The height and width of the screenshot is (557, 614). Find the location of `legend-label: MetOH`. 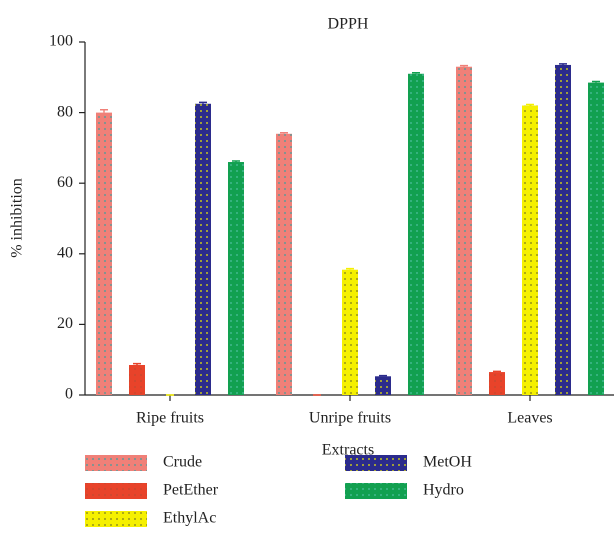

legend-label: MetOH is located at coordinates (447, 462).